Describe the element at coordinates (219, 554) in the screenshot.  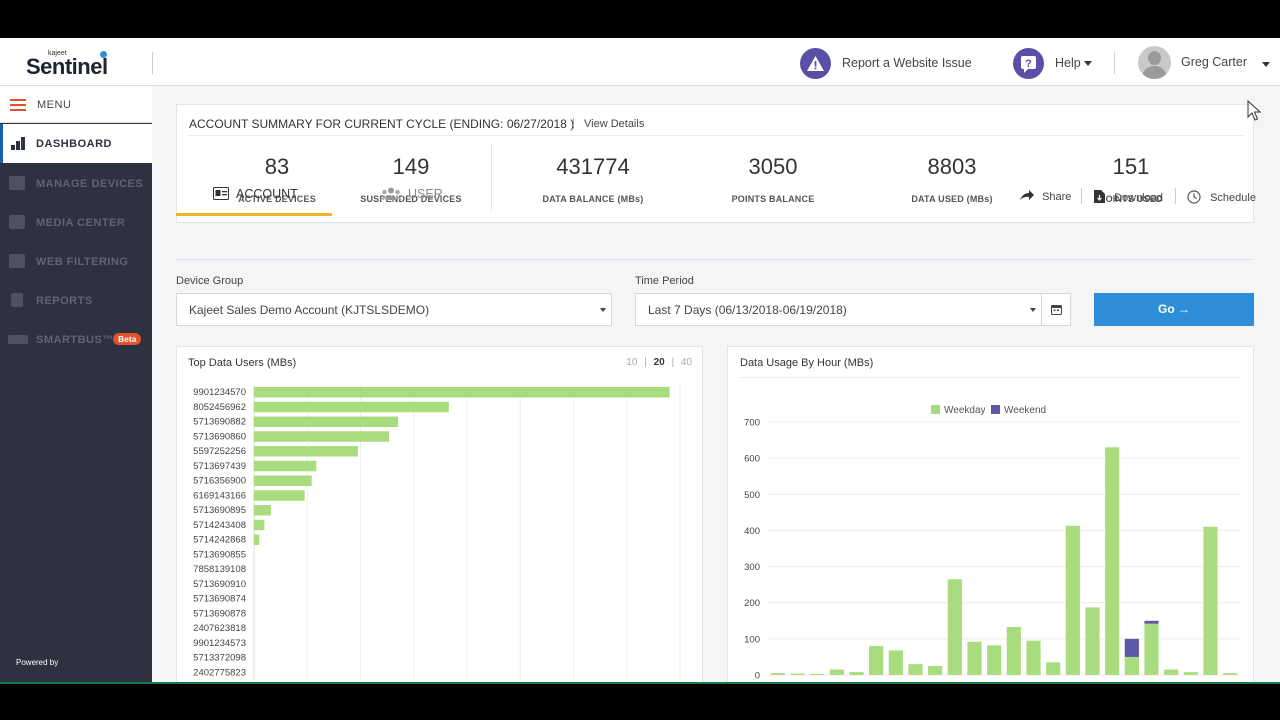
I see `category-label: 5713690855` at that location.